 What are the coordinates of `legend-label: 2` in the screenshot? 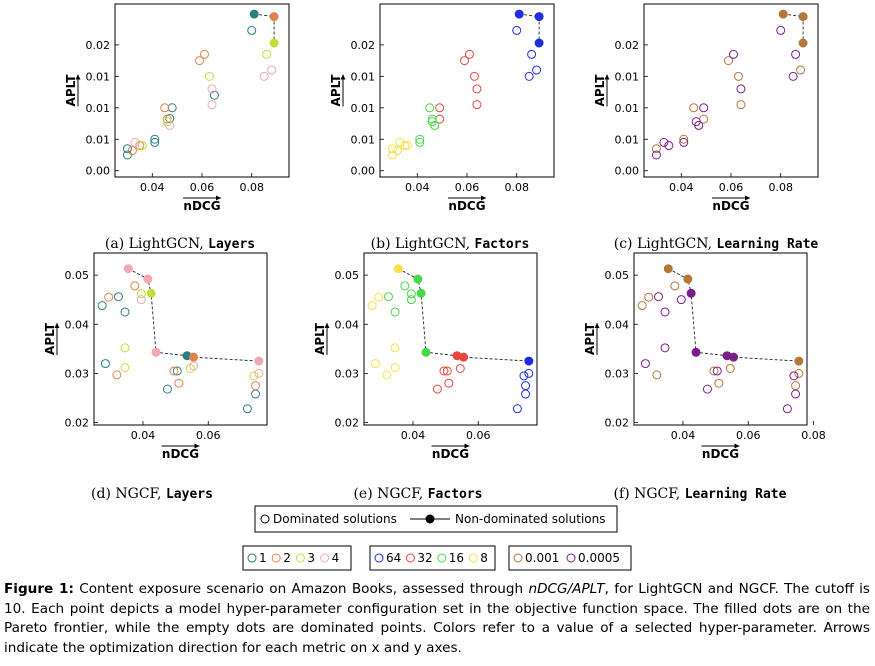 It's located at (287, 558).